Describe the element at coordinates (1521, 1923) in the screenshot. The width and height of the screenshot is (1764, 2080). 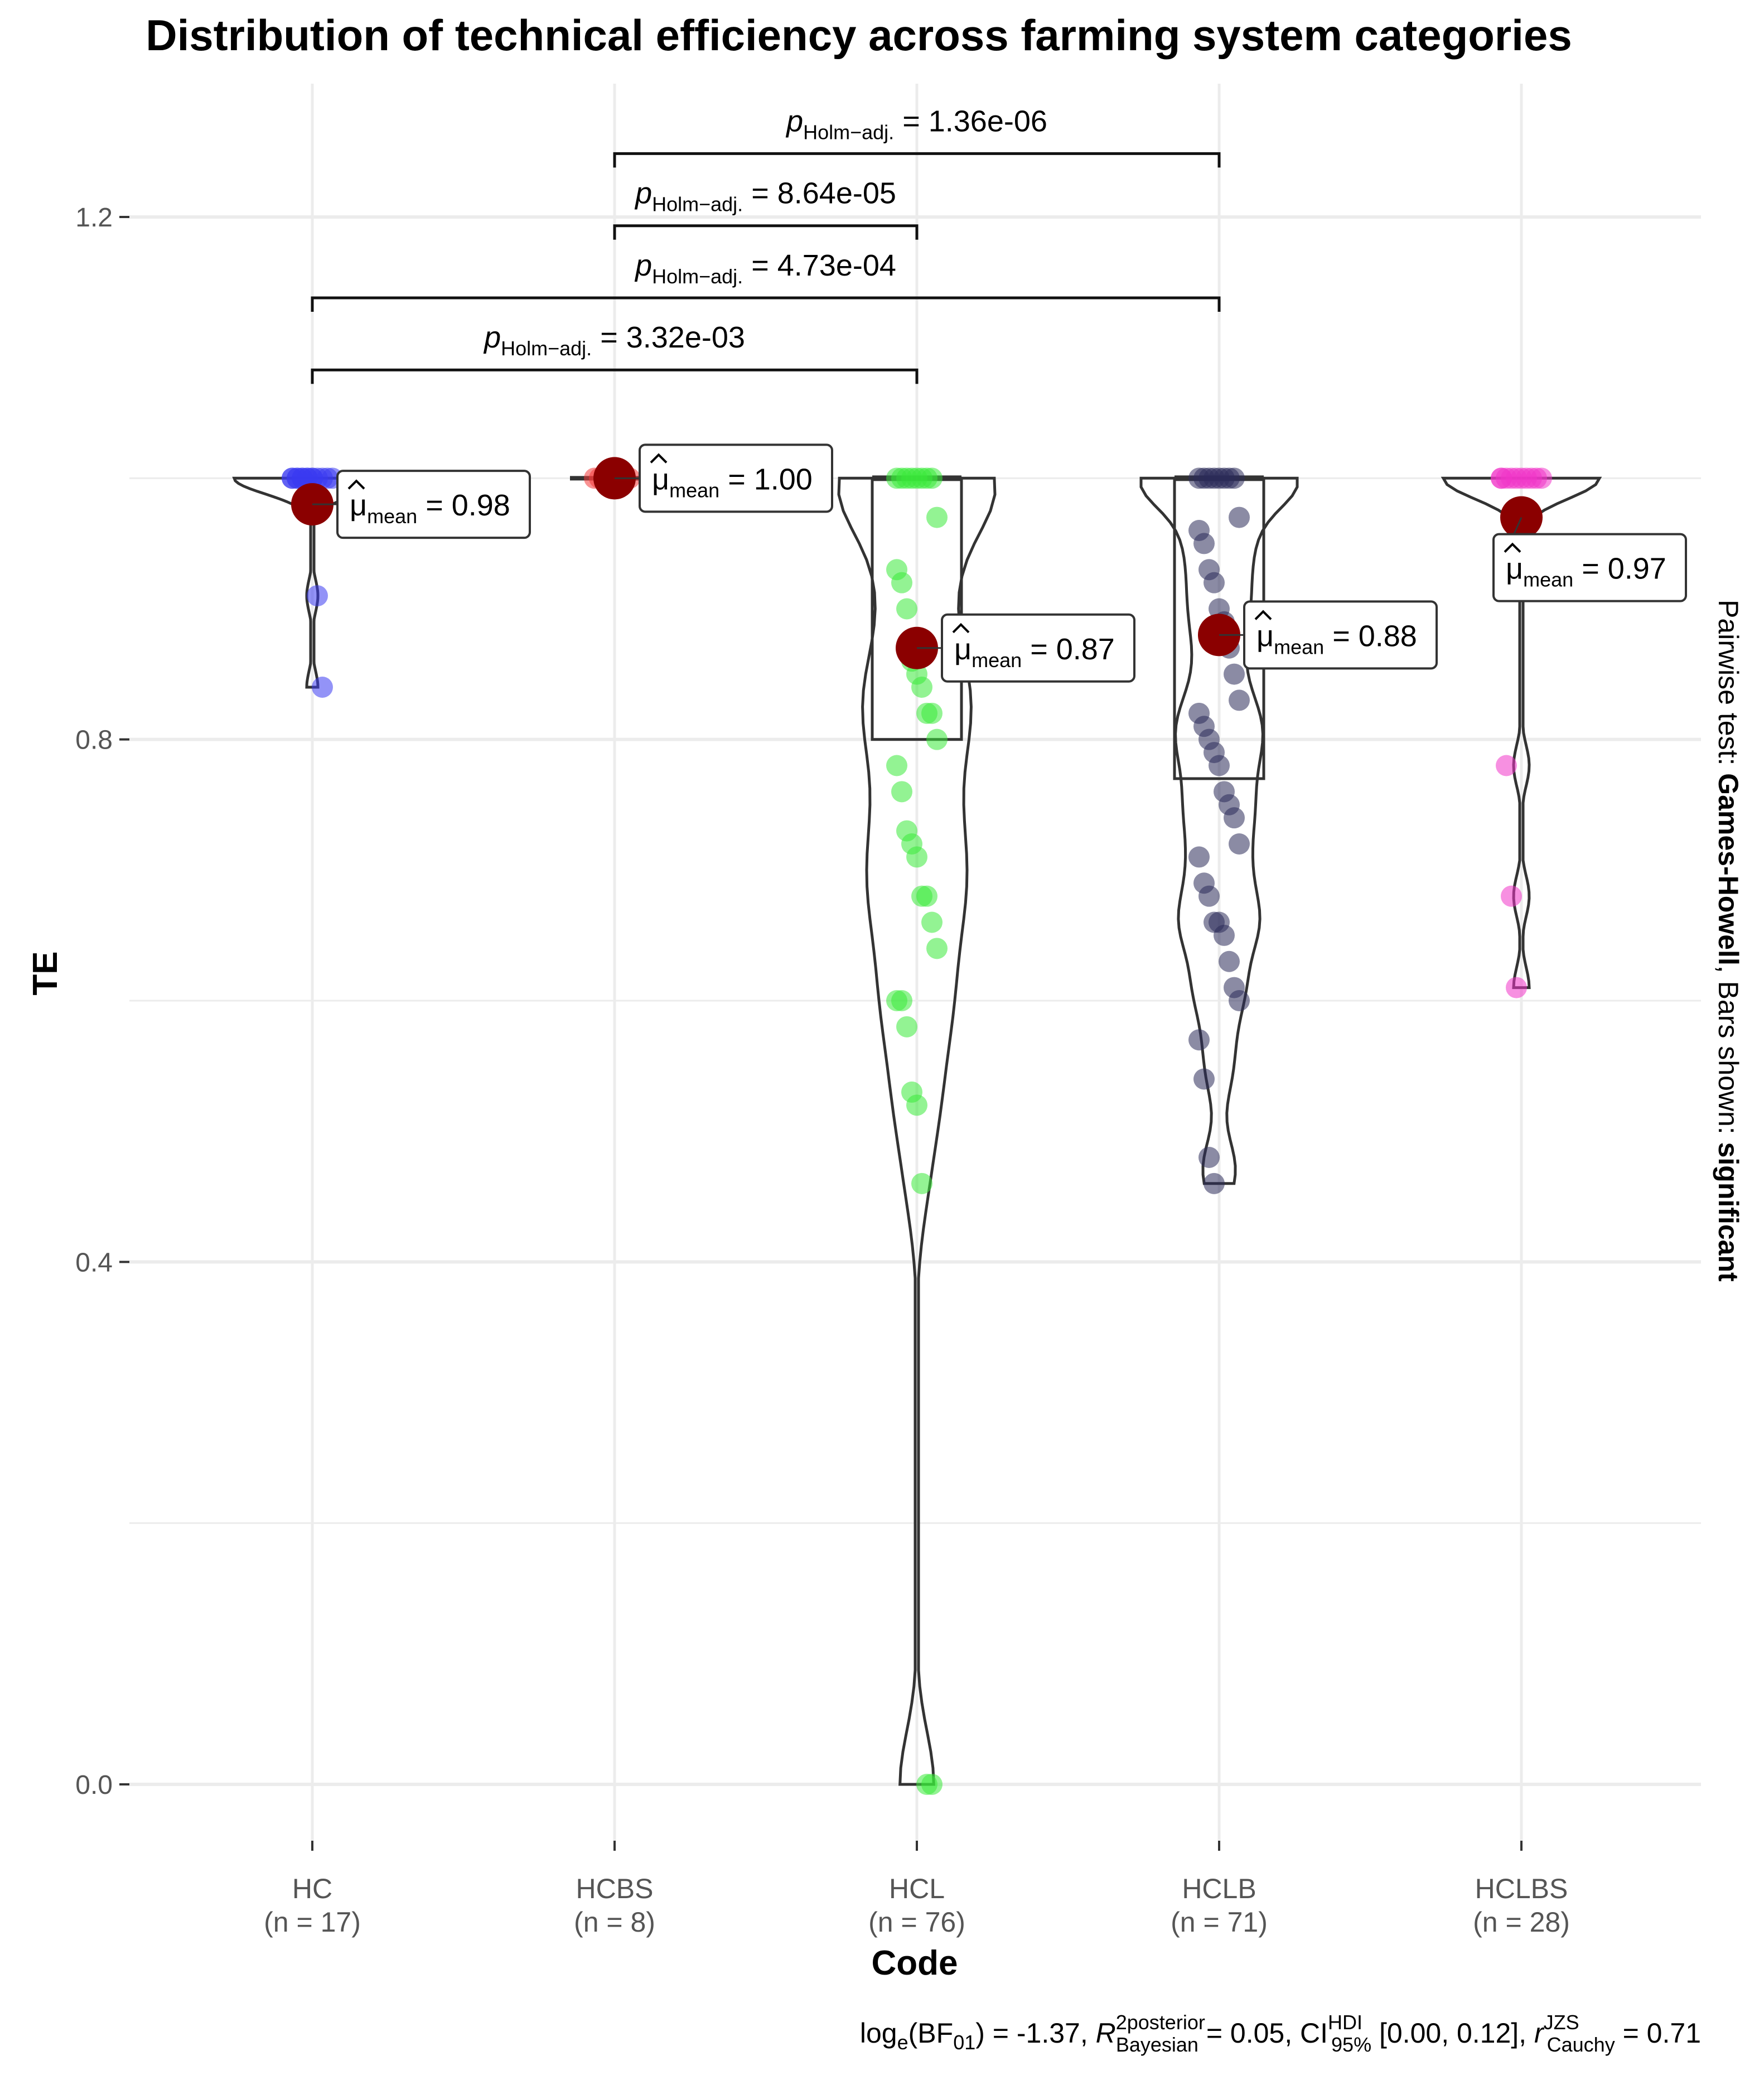
I see `x-tick-count: (n = 28)` at that location.